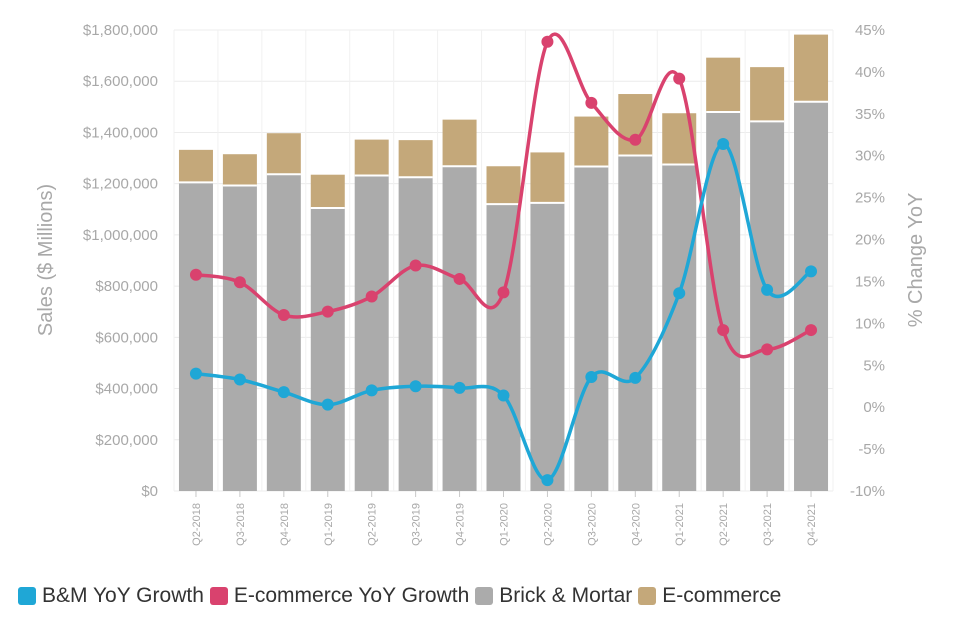 This screenshot has width=959, height=619. What do you see at coordinates (351, 595) in the screenshot?
I see `legend-label: E-commerce YoY Growth` at bounding box center [351, 595].